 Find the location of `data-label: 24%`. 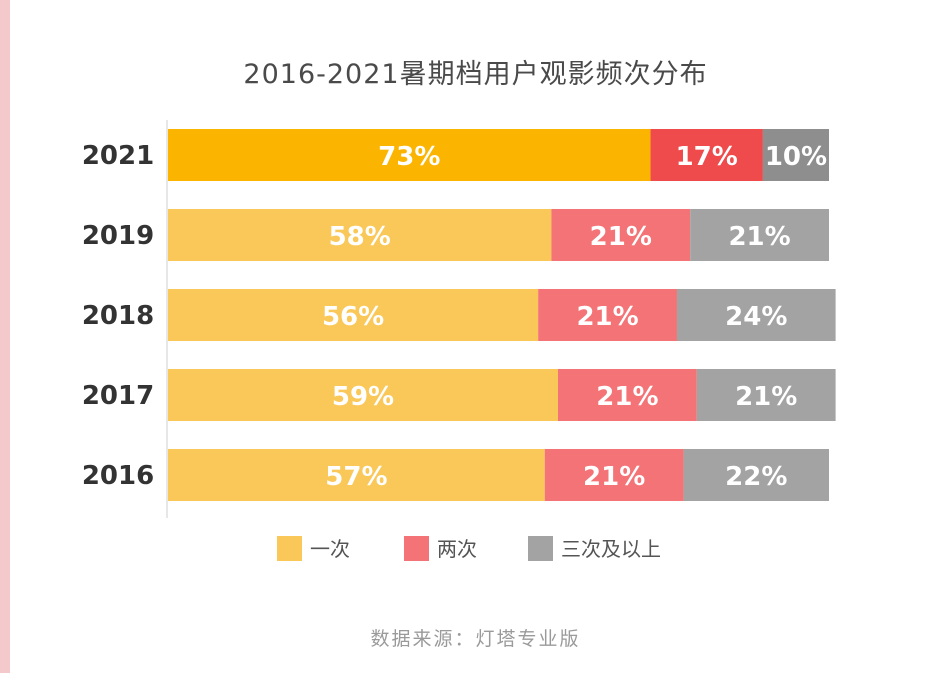

data-label: 24% is located at coordinates (756, 317).